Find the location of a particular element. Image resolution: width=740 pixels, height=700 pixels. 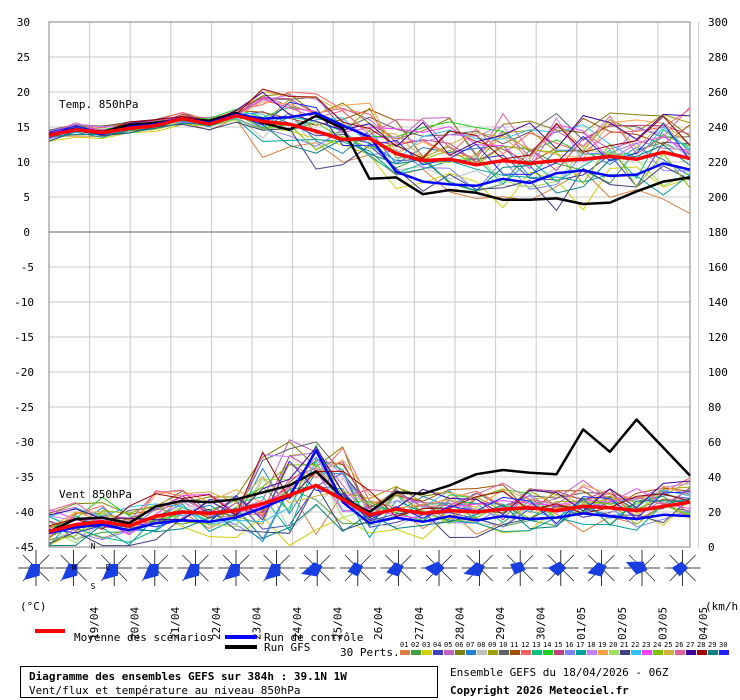

wind-mean-line is located at coordinates (369, 508).